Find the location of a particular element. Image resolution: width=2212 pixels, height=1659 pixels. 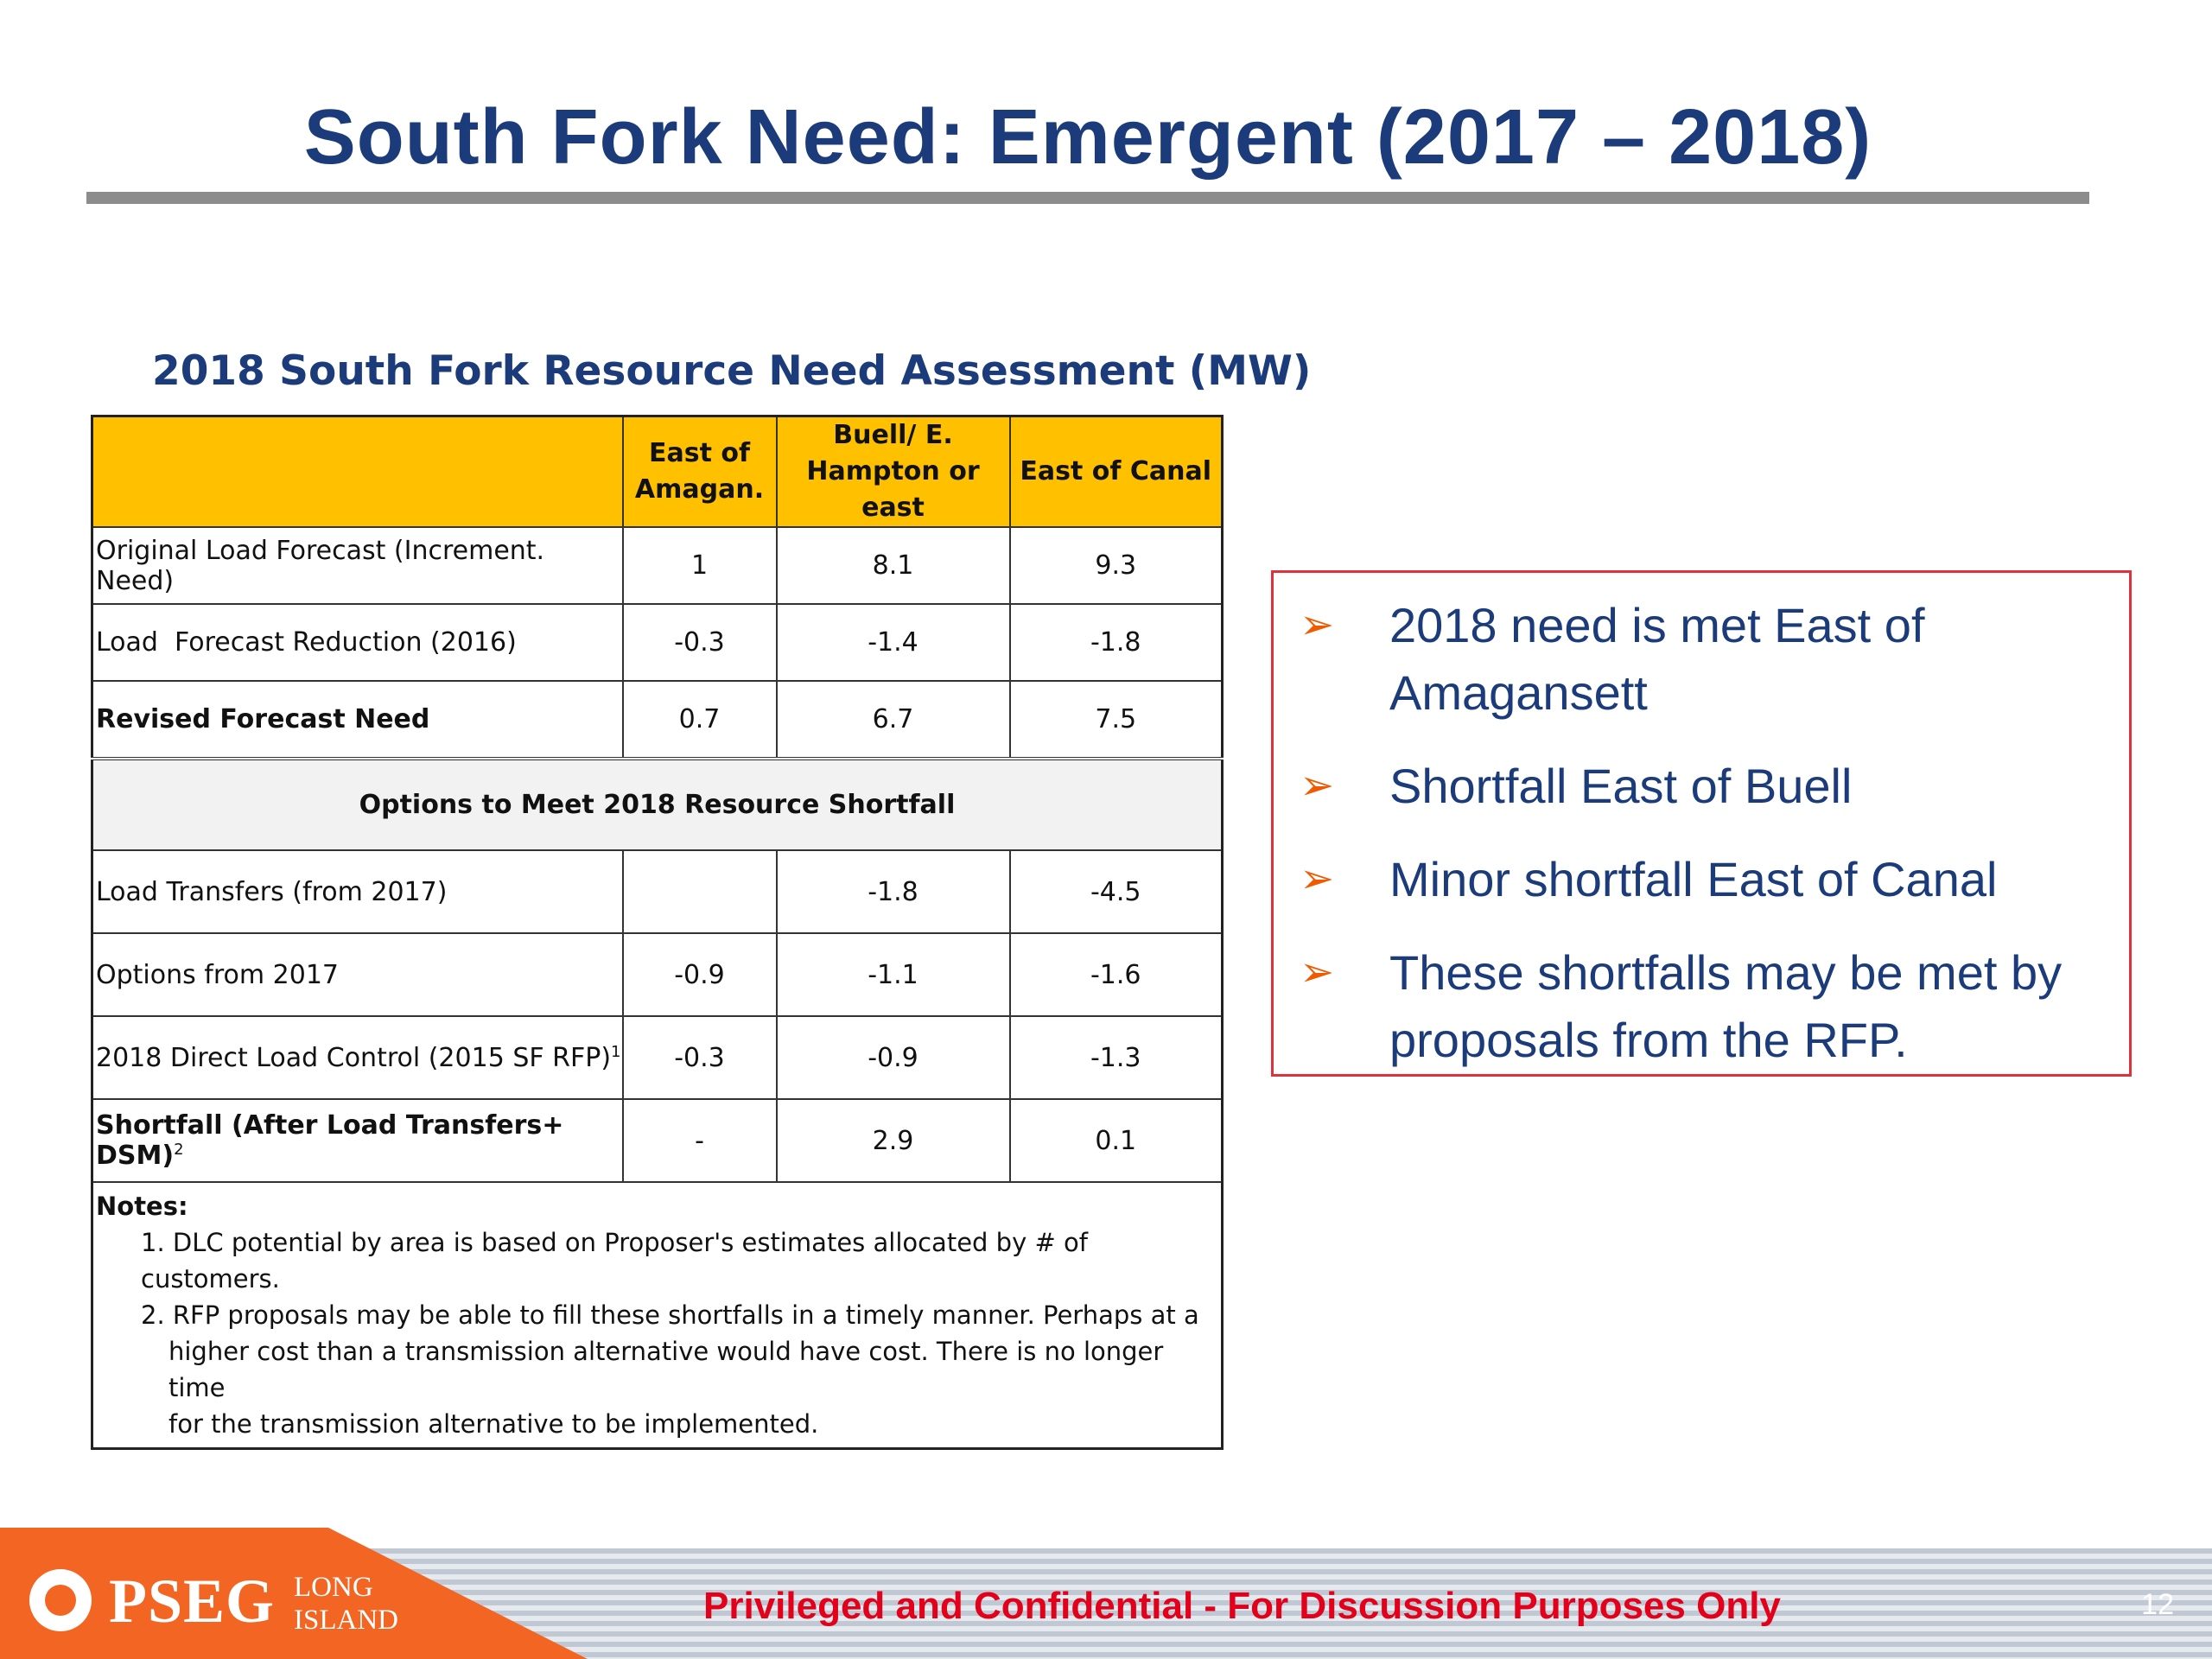

table-row: Options from 2017 -0.9 -1.1 -1.6 is located at coordinates (657, 974).